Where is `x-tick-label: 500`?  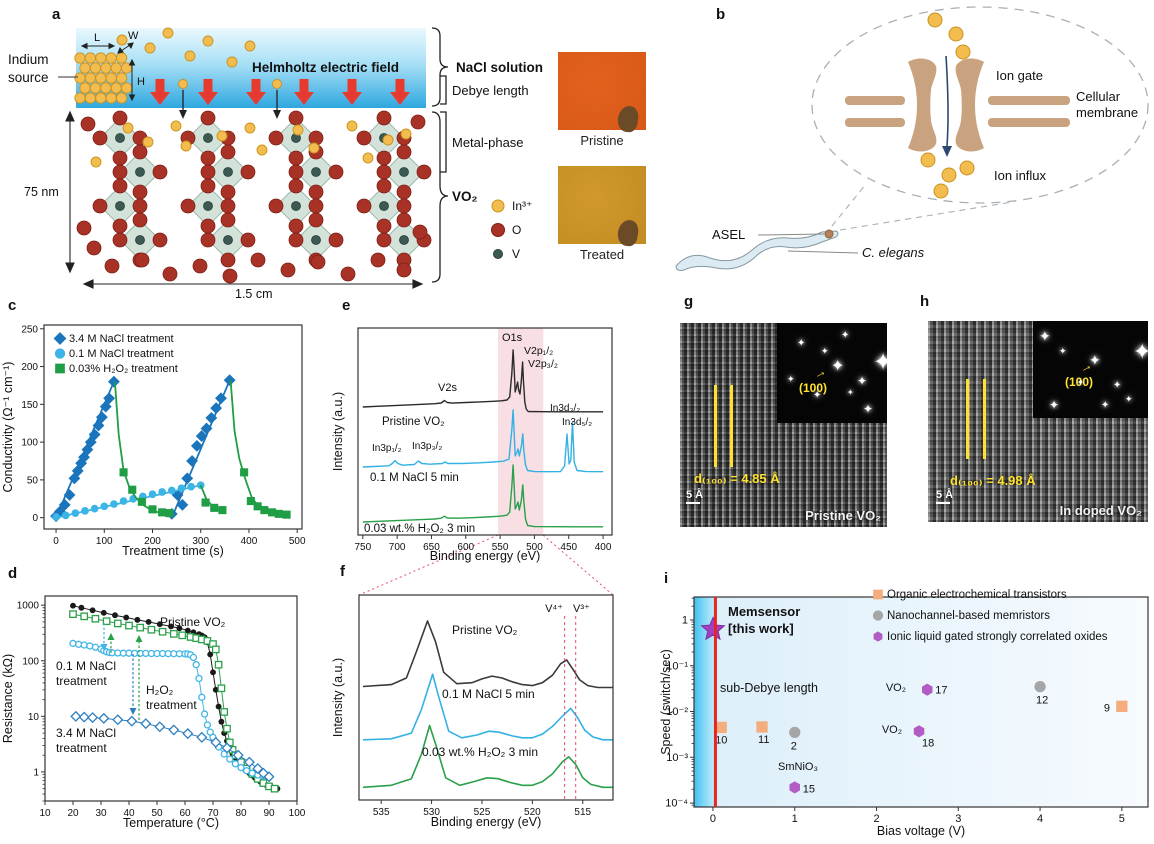
x-tick-label: 500 is located at coordinates (297, 541).